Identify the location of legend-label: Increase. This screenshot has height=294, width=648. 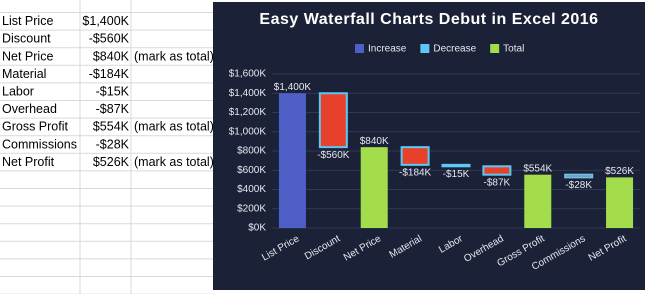
(387, 49).